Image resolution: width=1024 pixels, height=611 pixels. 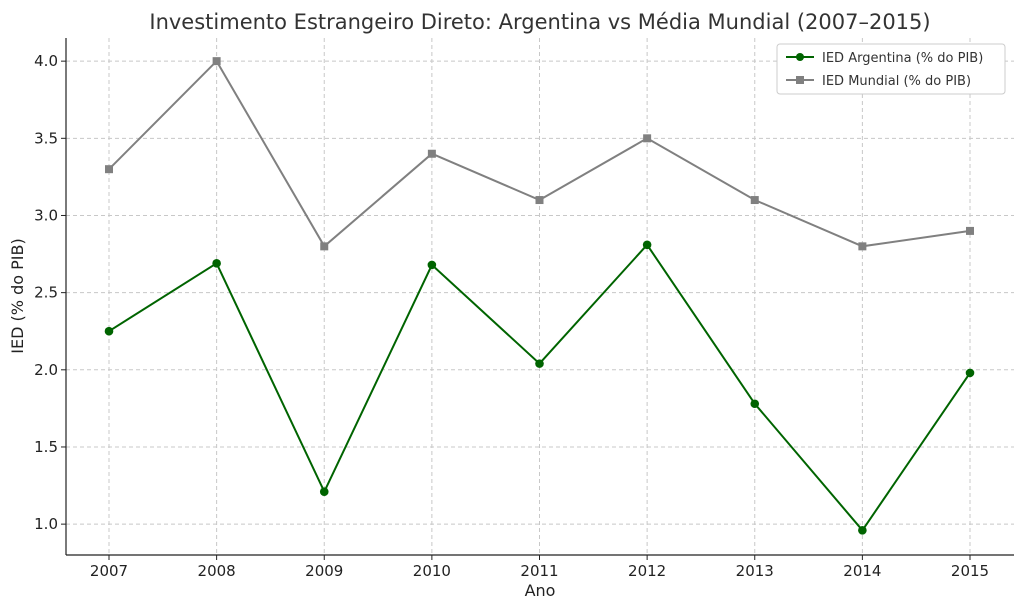 What do you see at coordinates (46, 524) in the screenshot?
I see `y-tick-label: 1.0` at bounding box center [46, 524].